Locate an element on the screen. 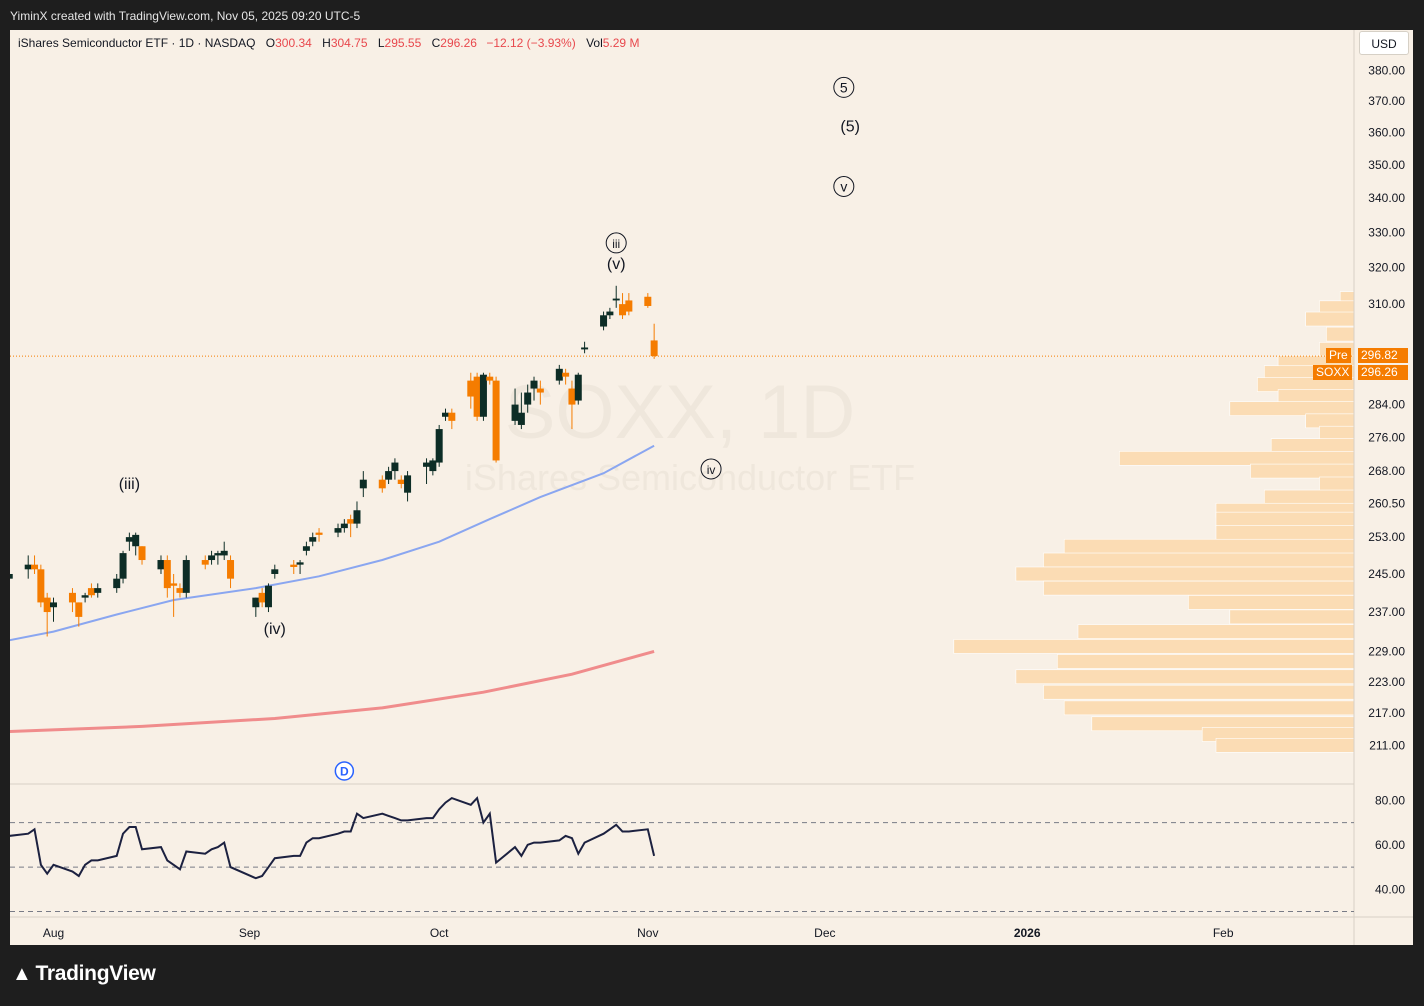  tradingview-logo-text: TradingView is located at coordinates (95, 973).